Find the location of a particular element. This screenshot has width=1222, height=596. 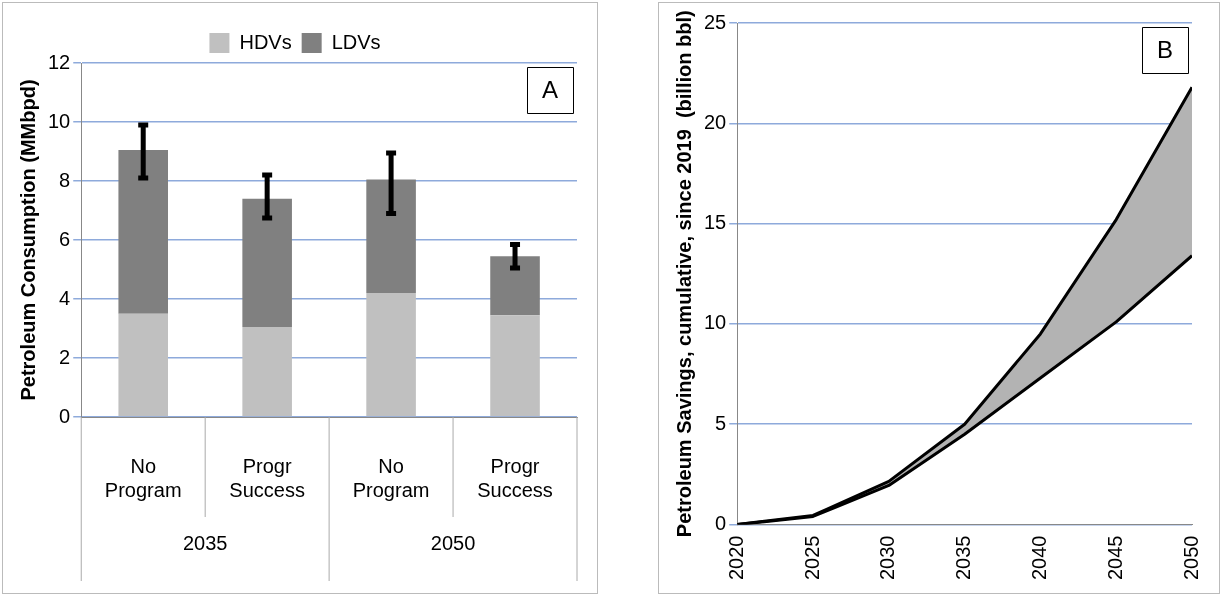

legend-label: LDVs is located at coordinates (356, 41).